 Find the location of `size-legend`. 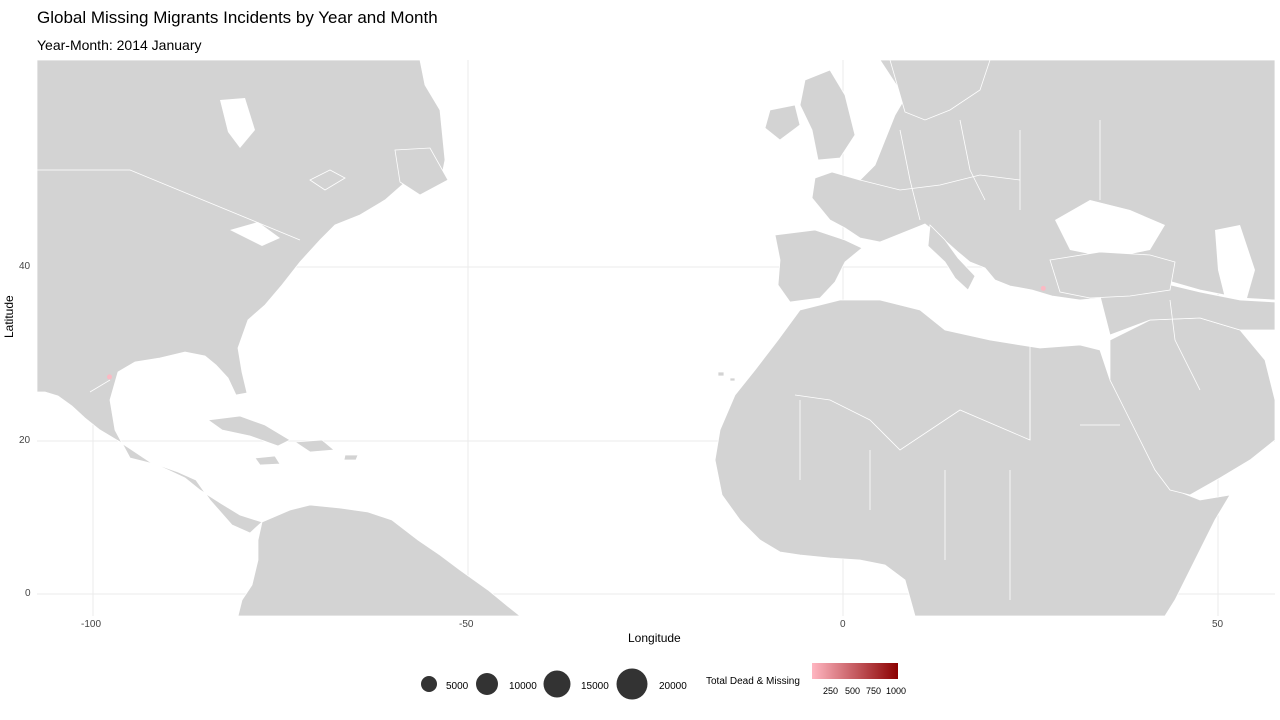

size-legend is located at coordinates (534, 684).